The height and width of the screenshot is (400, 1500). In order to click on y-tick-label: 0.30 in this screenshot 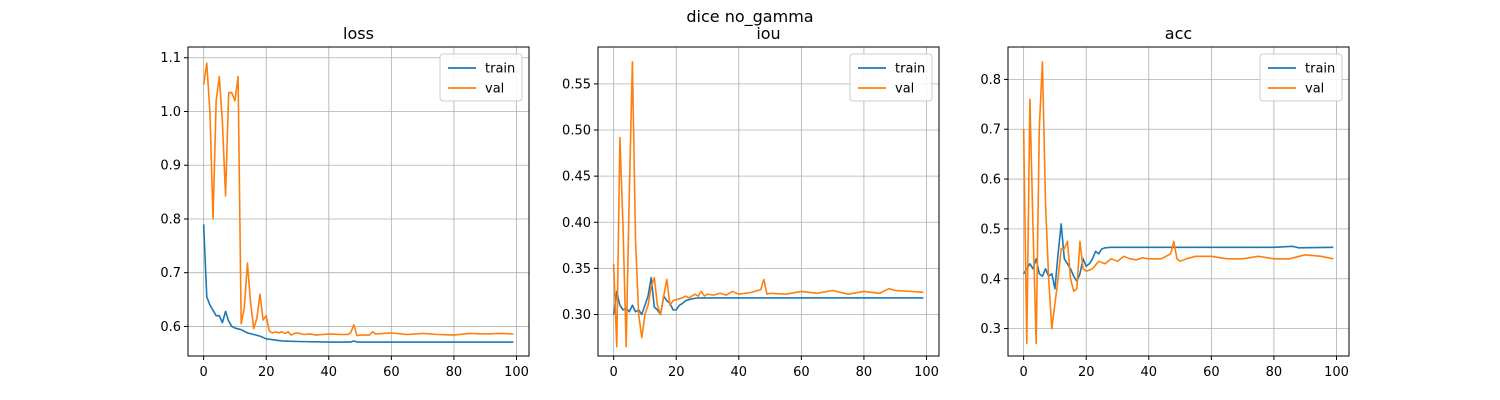, I will do `click(576, 315)`.